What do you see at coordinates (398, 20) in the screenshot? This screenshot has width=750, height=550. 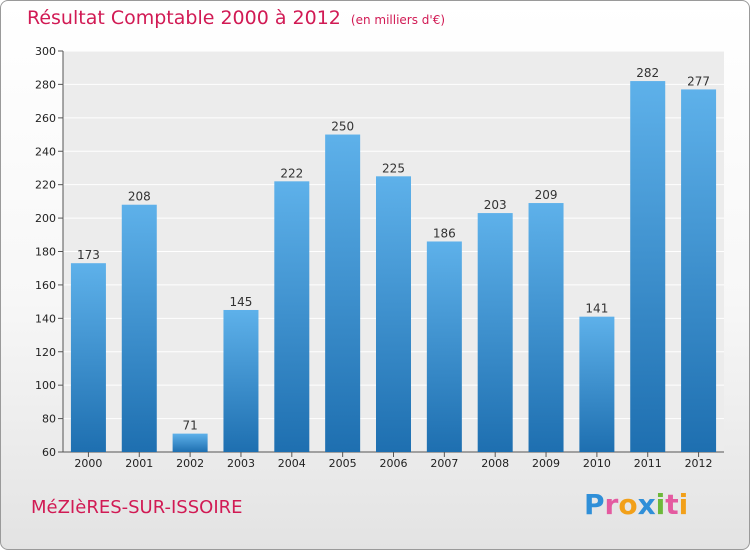 I see `chart-unit: (en milliers d'€)` at bounding box center [398, 20].